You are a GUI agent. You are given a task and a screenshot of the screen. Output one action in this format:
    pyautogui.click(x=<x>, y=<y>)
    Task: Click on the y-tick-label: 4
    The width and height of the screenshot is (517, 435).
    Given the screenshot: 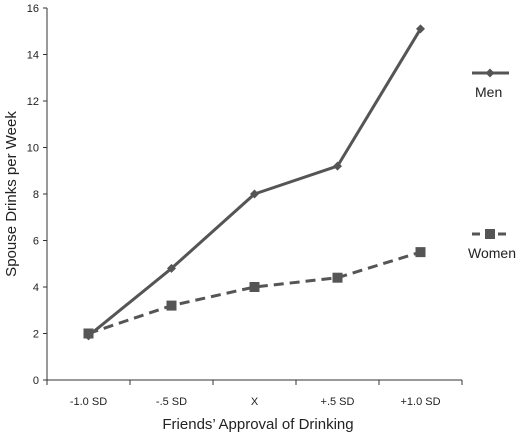 What is the action you would take?
    pyautogui.click(x=36, y=288)
    